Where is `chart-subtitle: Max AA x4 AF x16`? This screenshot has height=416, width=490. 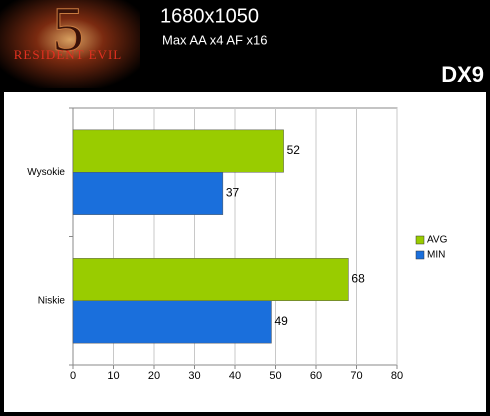 chart-subtitle: Max AA x4 AF x16 is located at coordinates (215, 39).